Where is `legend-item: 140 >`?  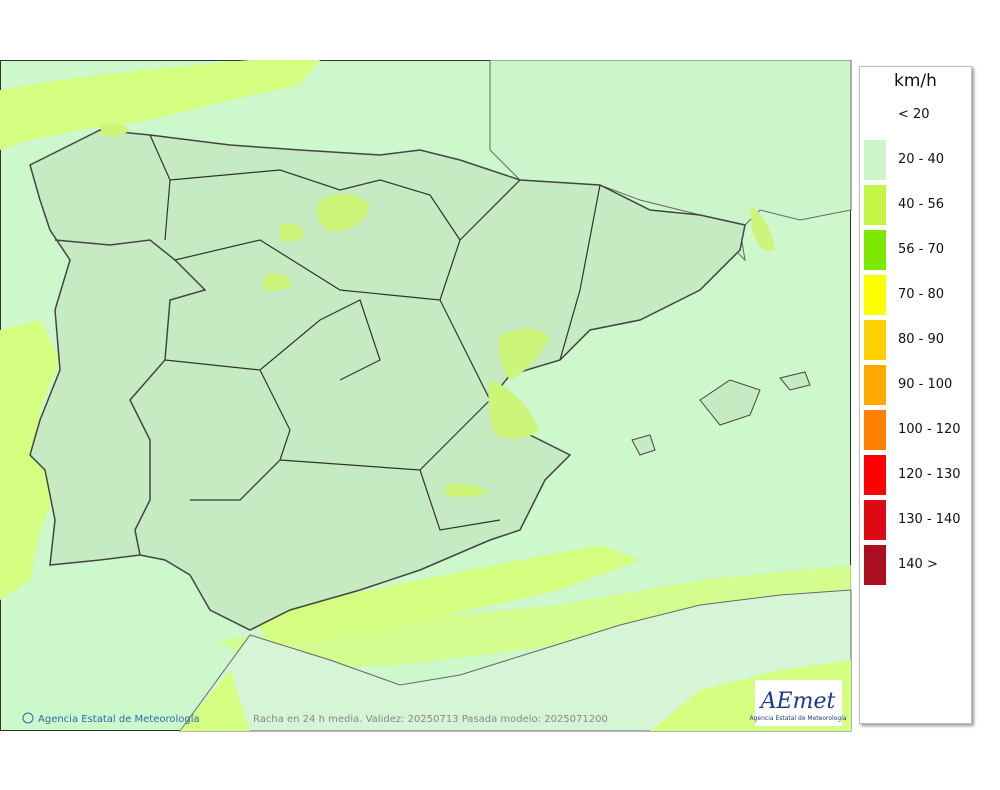 legend-item: 140 > is located at coordinates (916, 565).